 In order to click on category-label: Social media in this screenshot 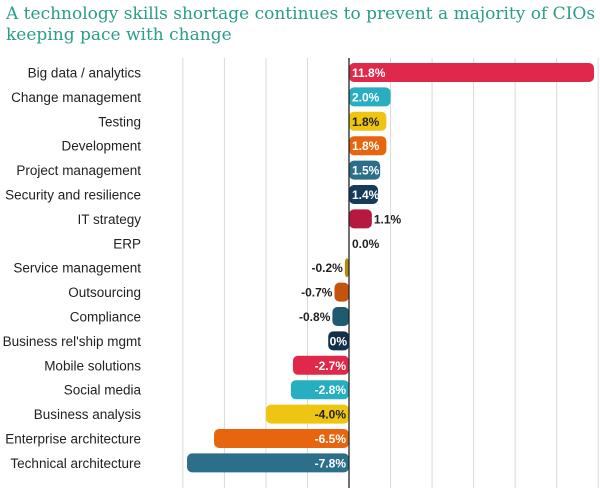, I will do `click(103, 390)`.